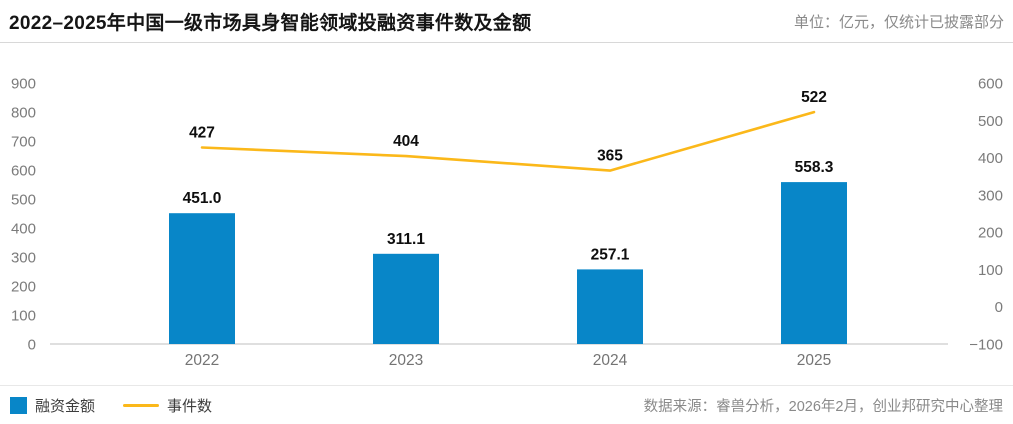 The width and height of the screenshot is (1013, 424). What do you see at coordinates (202, 198) in the screenshot?
I see `bar-value-label: 451.0` at bounding box center [202, 198].